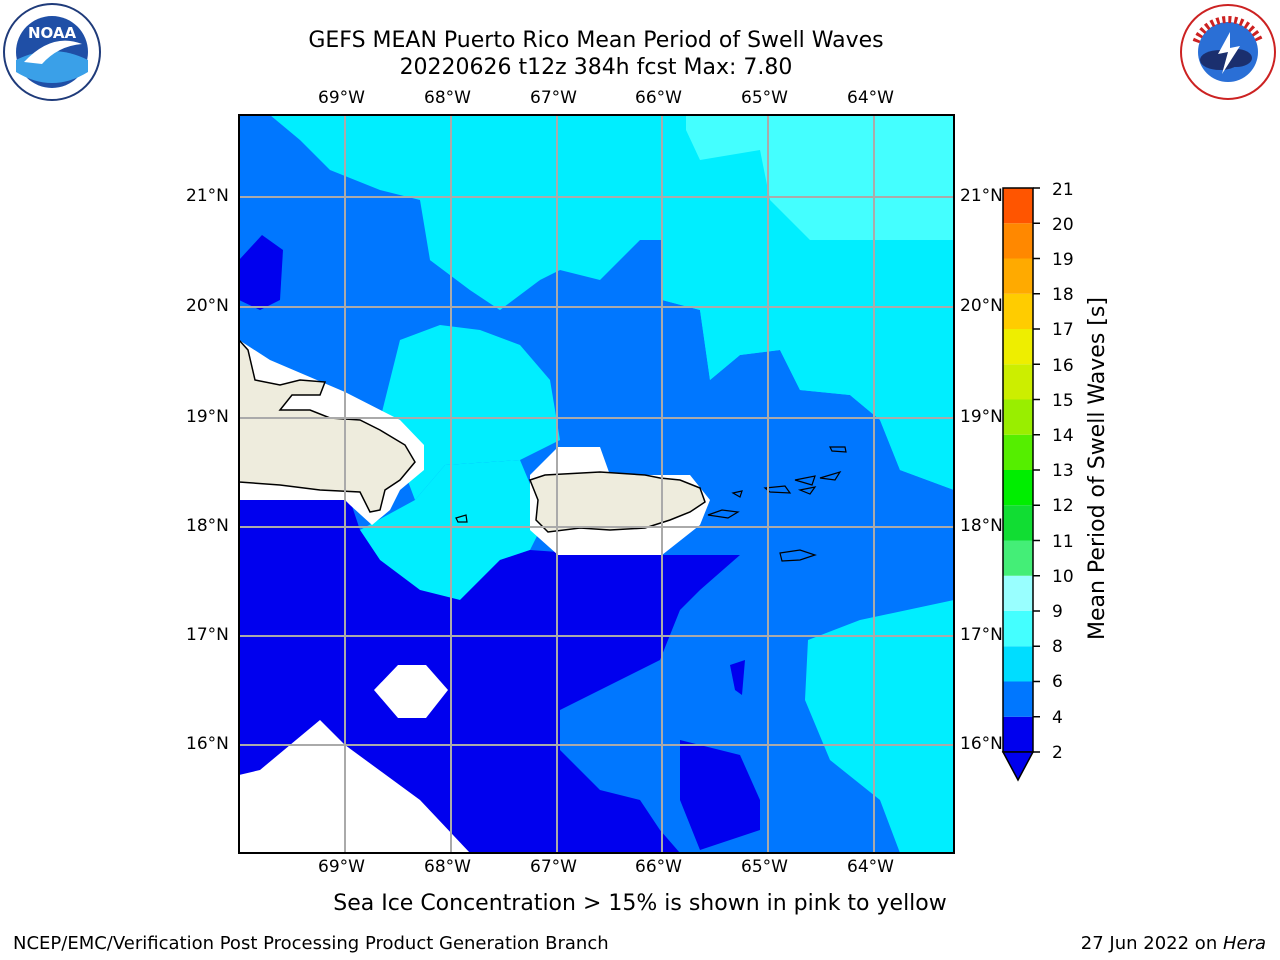 The width and height of the screenshot is (1280, 960). Describe the element at coordinates (1063, 506) in the screenshot. I see `cbar-tick-12: 12` at that location.